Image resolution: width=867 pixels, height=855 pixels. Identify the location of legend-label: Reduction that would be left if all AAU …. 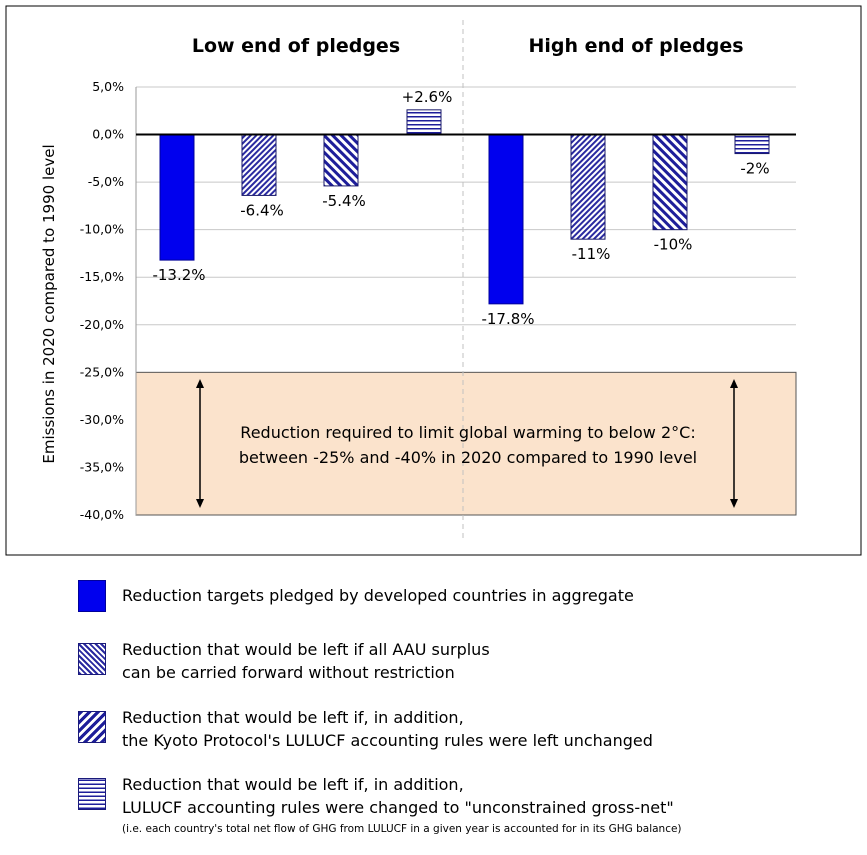
(306, 649).